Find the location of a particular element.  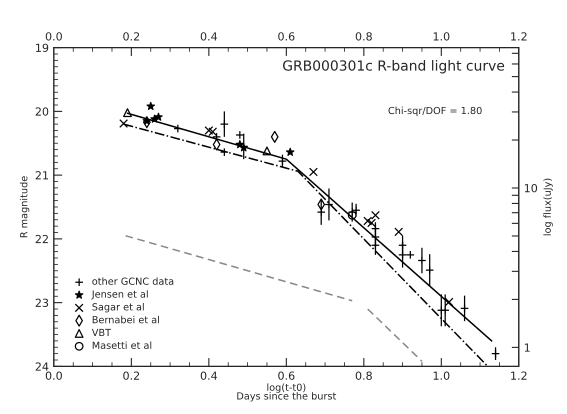

y-tick-label: 23 is located at coordinates (42, 303).